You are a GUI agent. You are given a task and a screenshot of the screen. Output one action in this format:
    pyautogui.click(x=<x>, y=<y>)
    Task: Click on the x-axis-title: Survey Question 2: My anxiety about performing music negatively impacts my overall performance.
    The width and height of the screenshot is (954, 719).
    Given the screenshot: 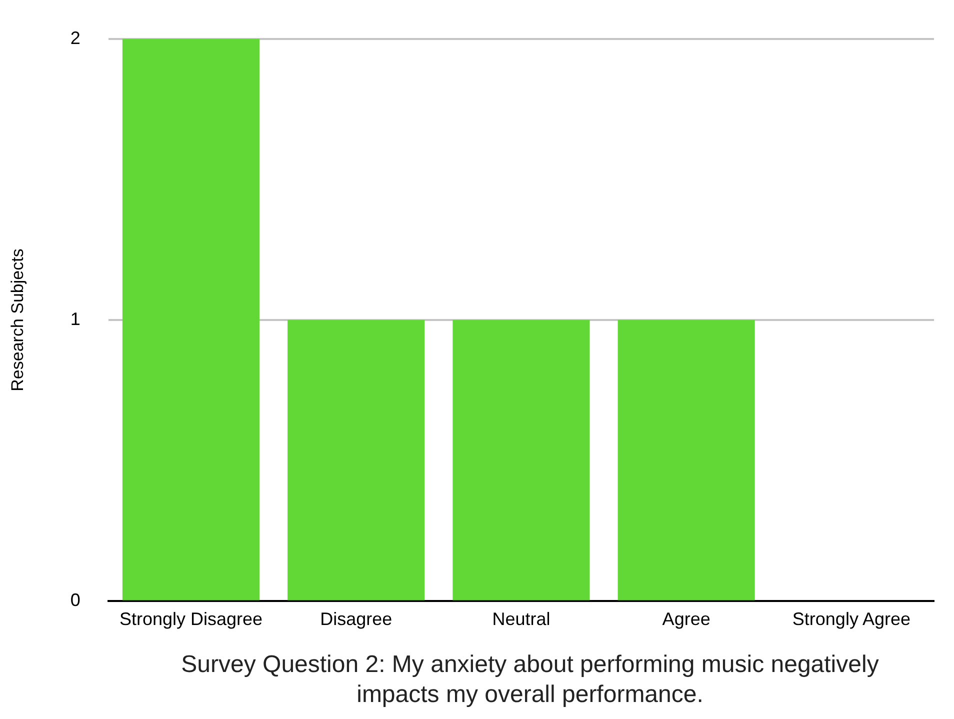 What is the action you would take?
    pyautogui.click(x=530, y=680)
    